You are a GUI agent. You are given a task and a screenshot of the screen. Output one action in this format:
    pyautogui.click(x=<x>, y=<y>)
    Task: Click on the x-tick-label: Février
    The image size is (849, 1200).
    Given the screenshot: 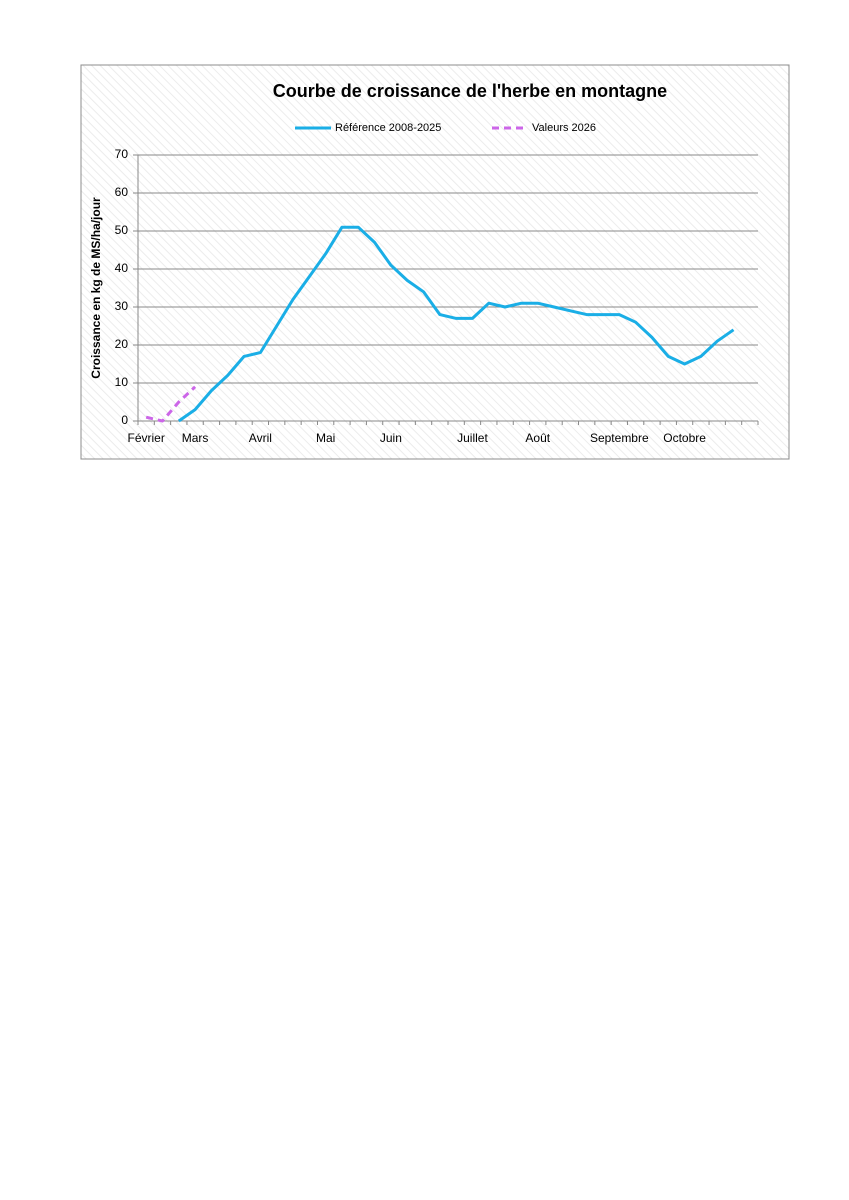 What is the action you would take?
    pyautogui.click(x=145, y=438)
    